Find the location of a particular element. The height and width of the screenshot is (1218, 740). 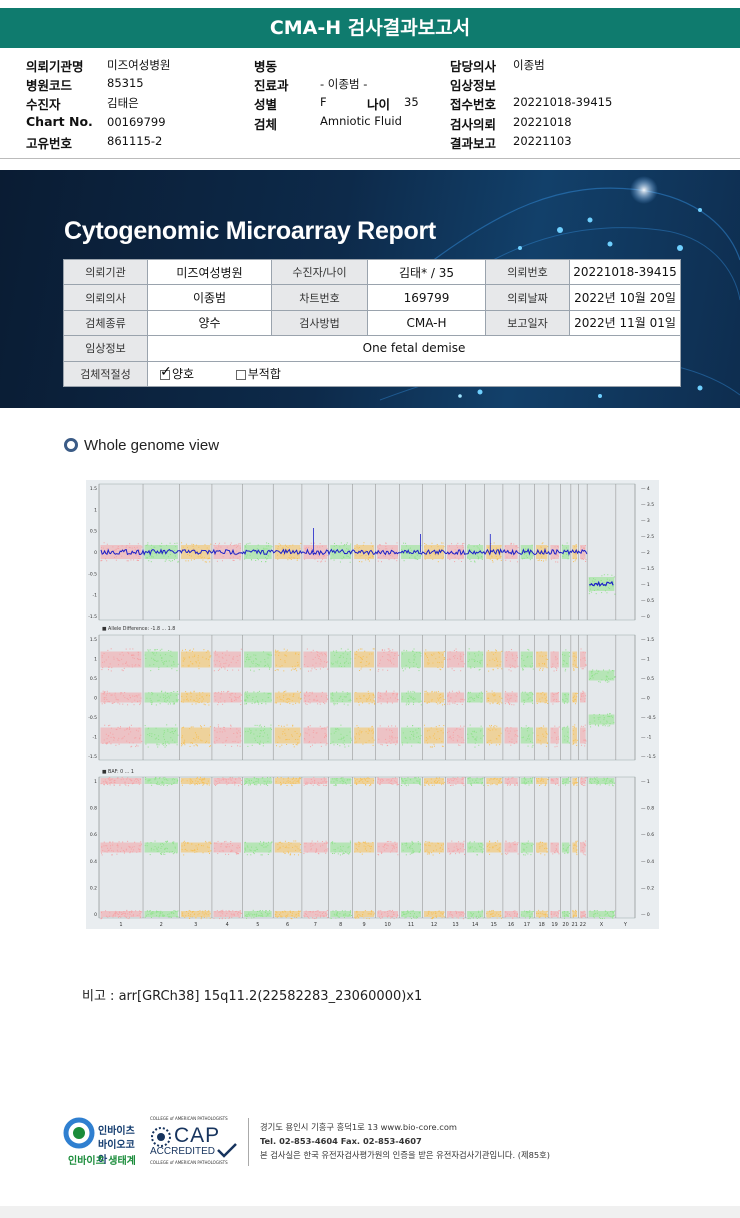

inadequate-checkbox is located at coordinates (240, 374).